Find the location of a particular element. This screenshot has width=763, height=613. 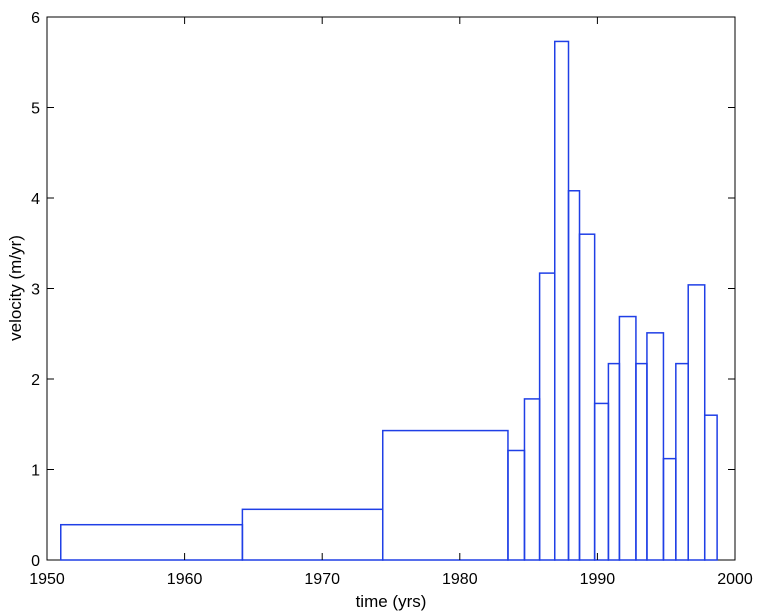

x-tick-label: 1980 is located at coordinates (460, 579).